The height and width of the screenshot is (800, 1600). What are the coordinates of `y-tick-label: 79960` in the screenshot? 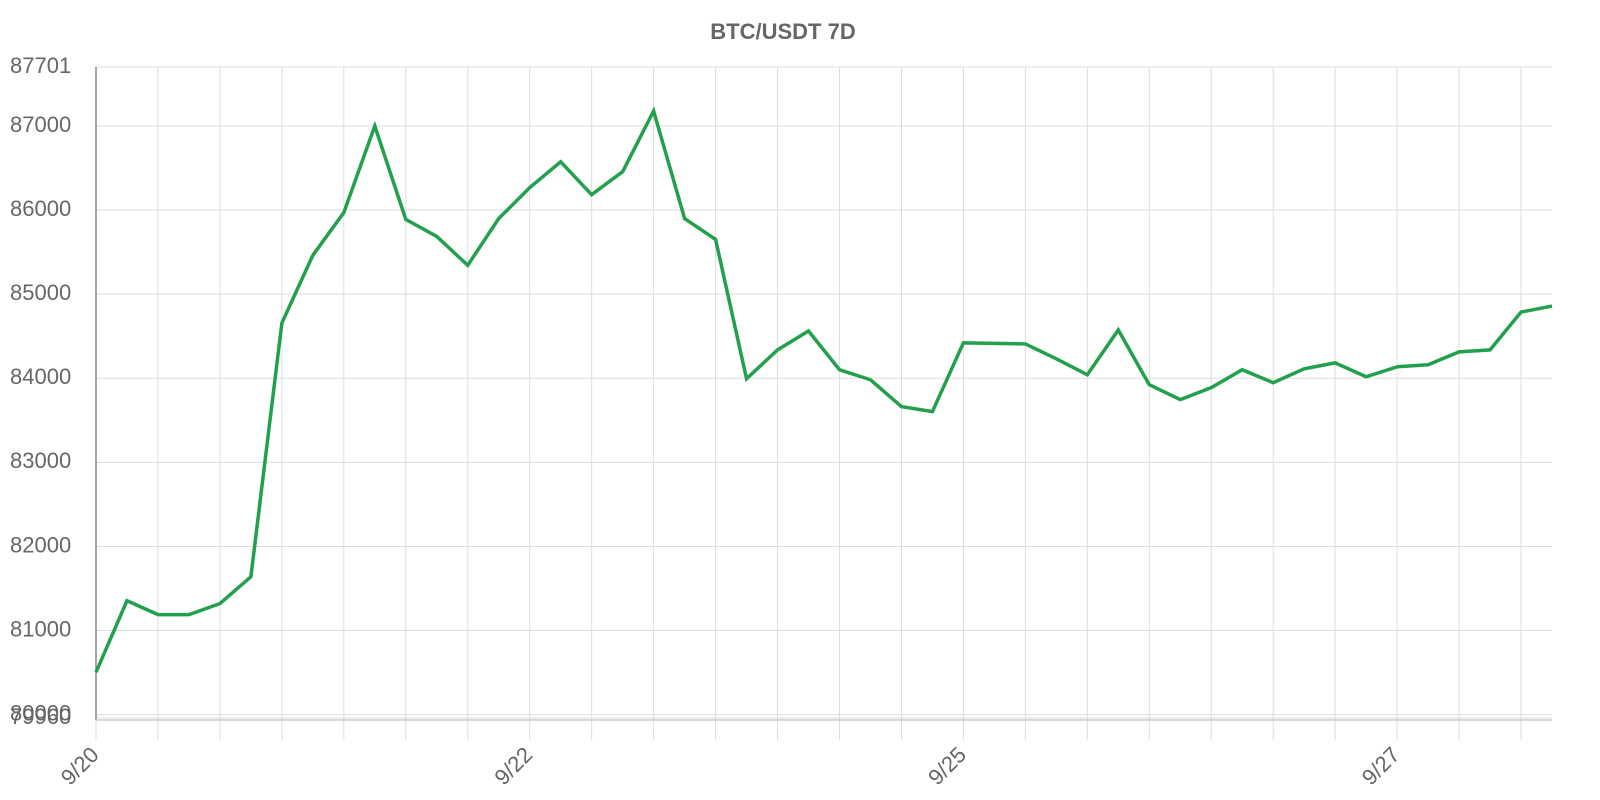 It's located at (40, 716).